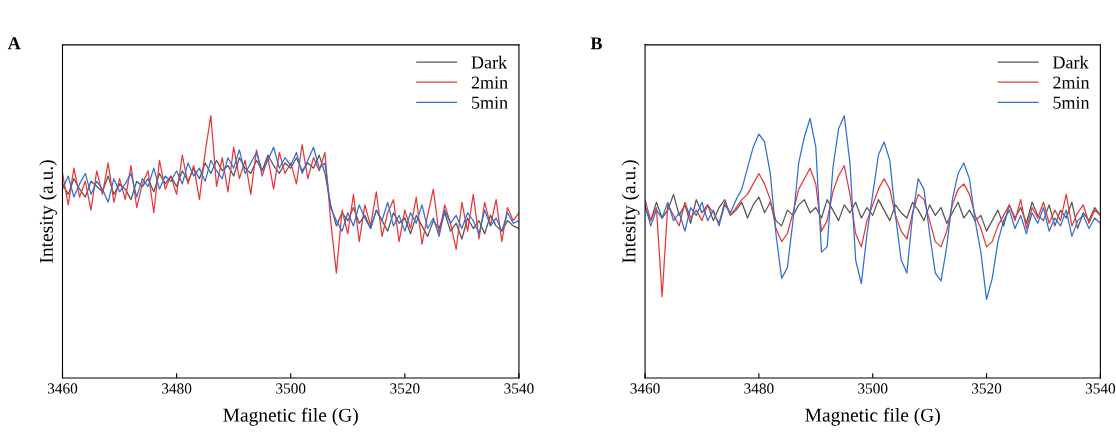  What do you see at coordinates (14, 43) in the screenshot?
I see `chart-title: A` at bounding box center [14, 43].